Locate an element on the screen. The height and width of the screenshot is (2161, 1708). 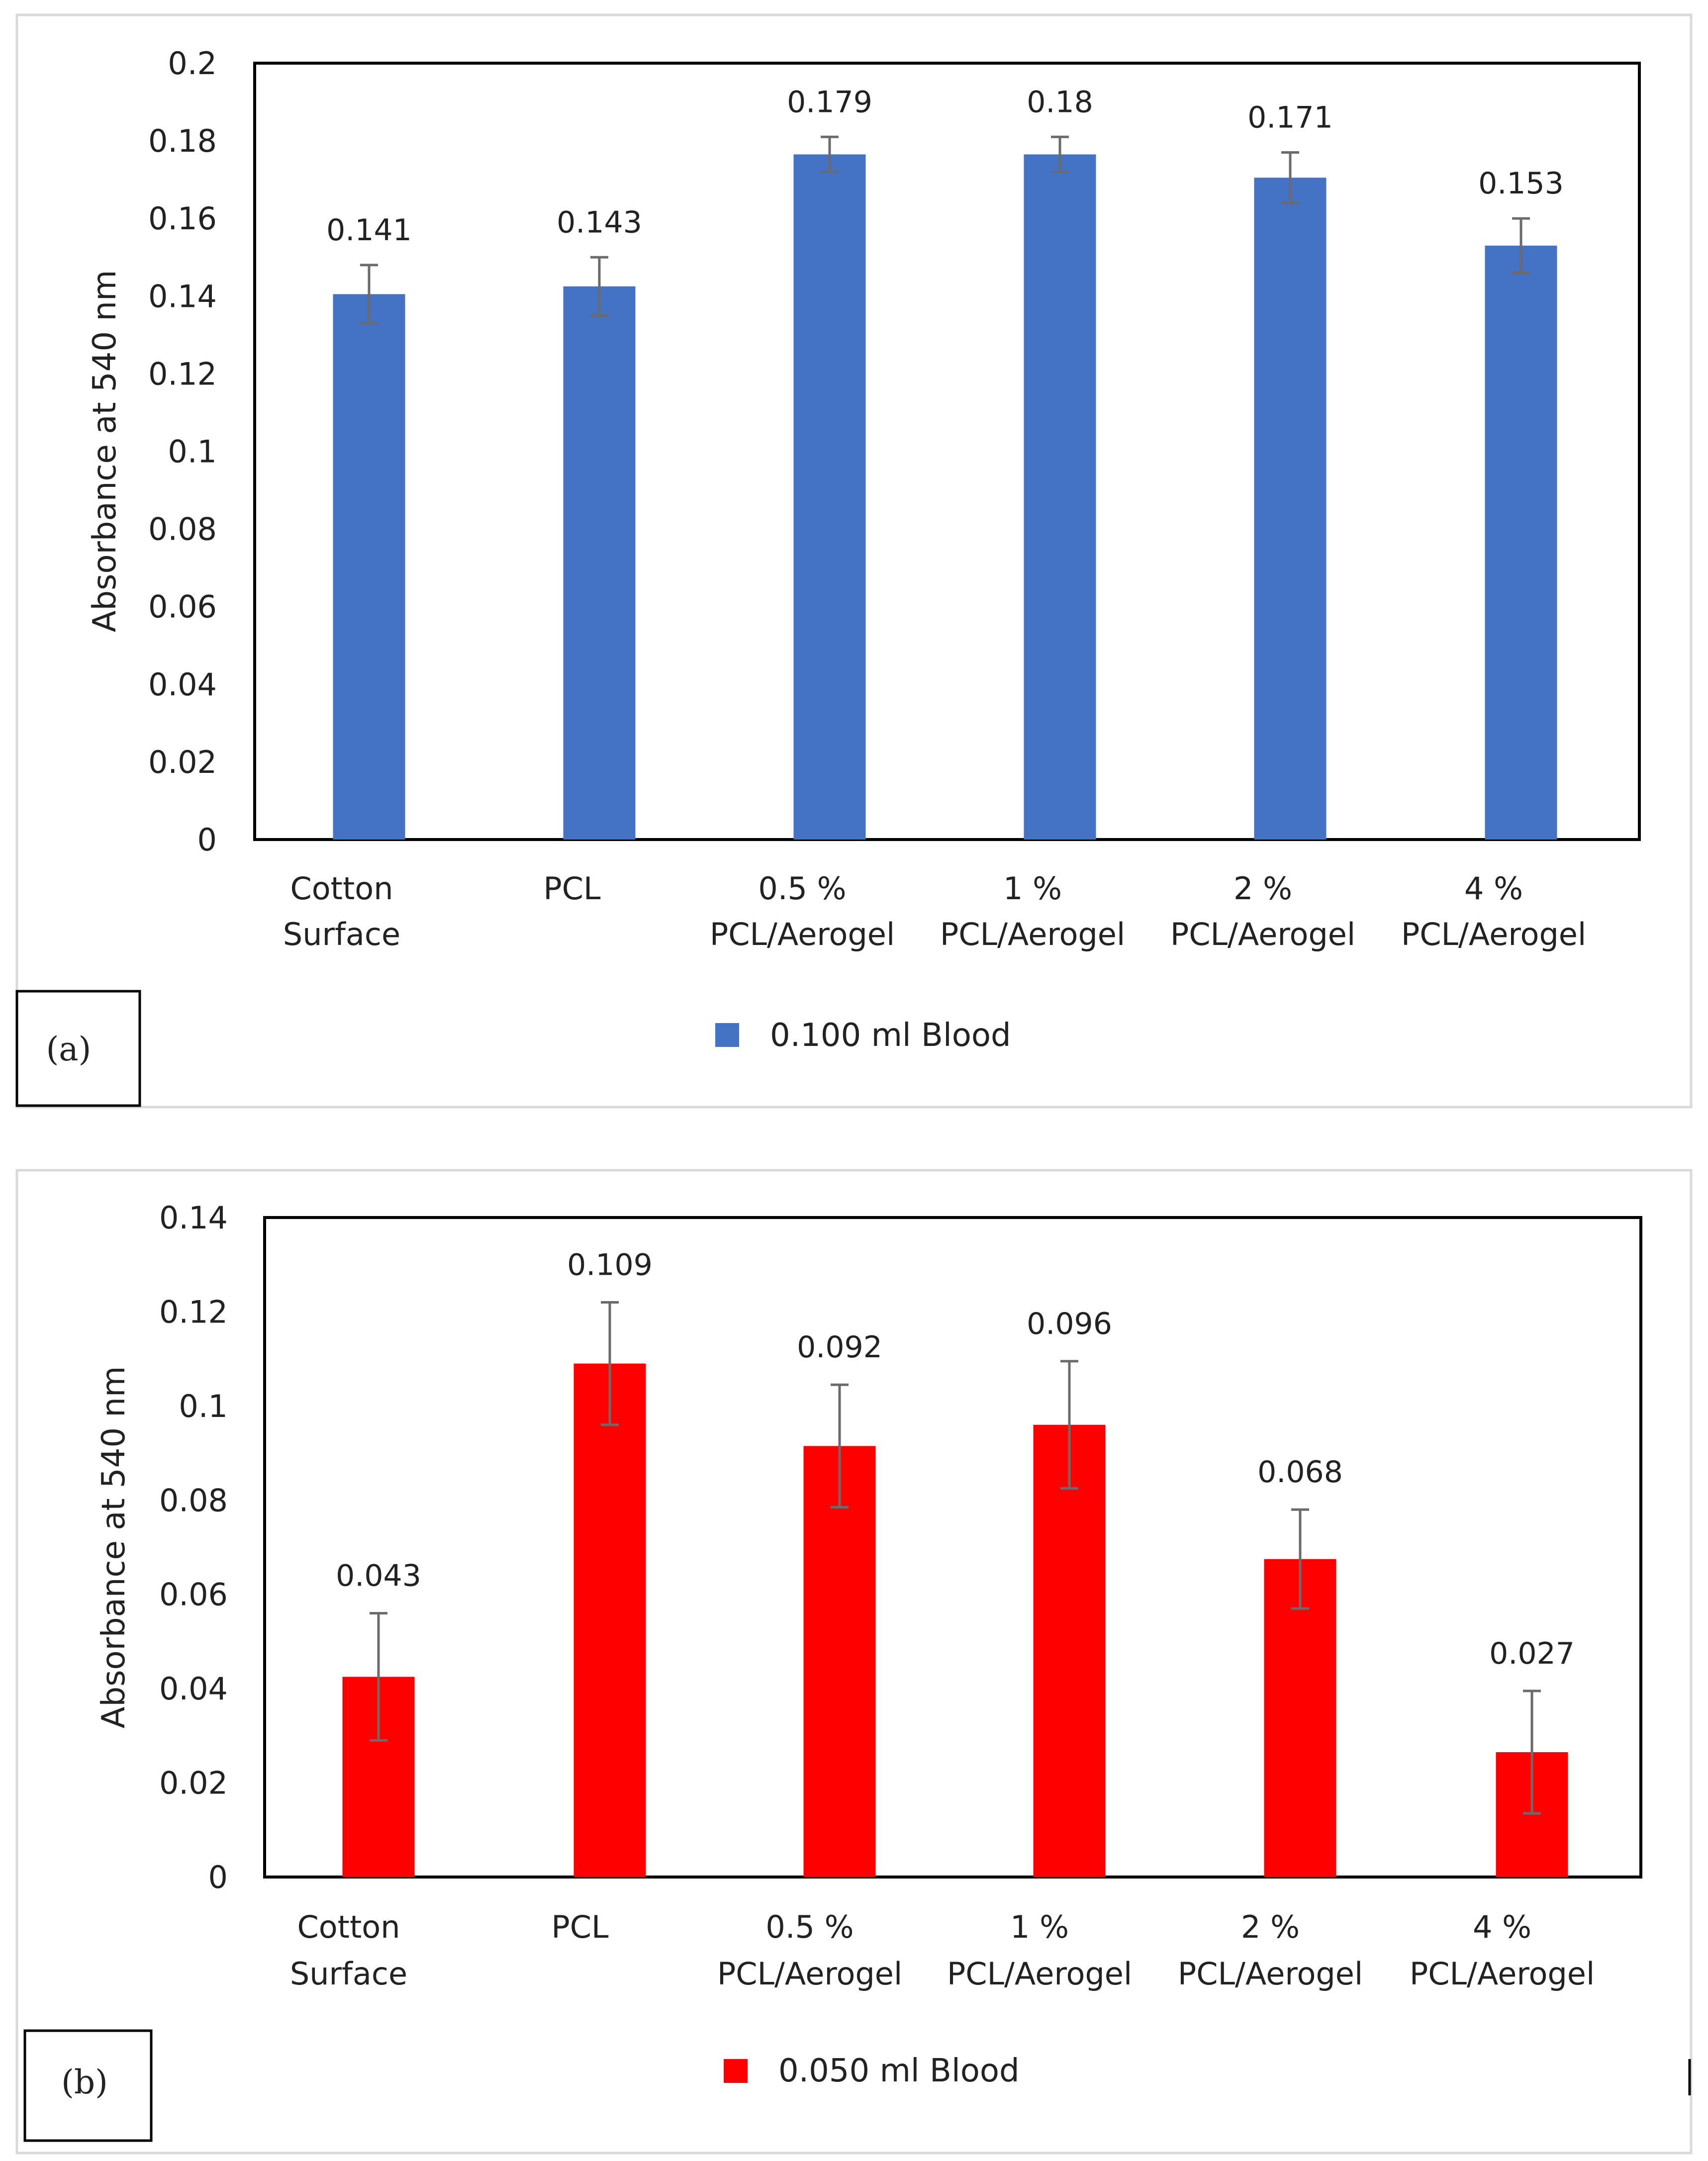
panel-b-legend-text: 0.050 ml Blood is located at coordinates (899, 2071).